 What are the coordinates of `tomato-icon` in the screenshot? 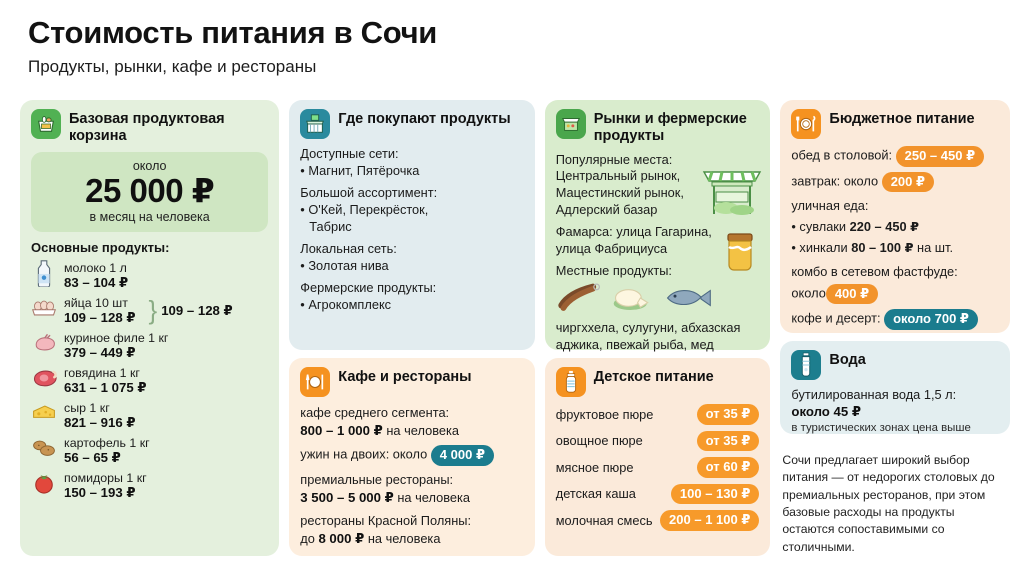 It's located at (44, 485).